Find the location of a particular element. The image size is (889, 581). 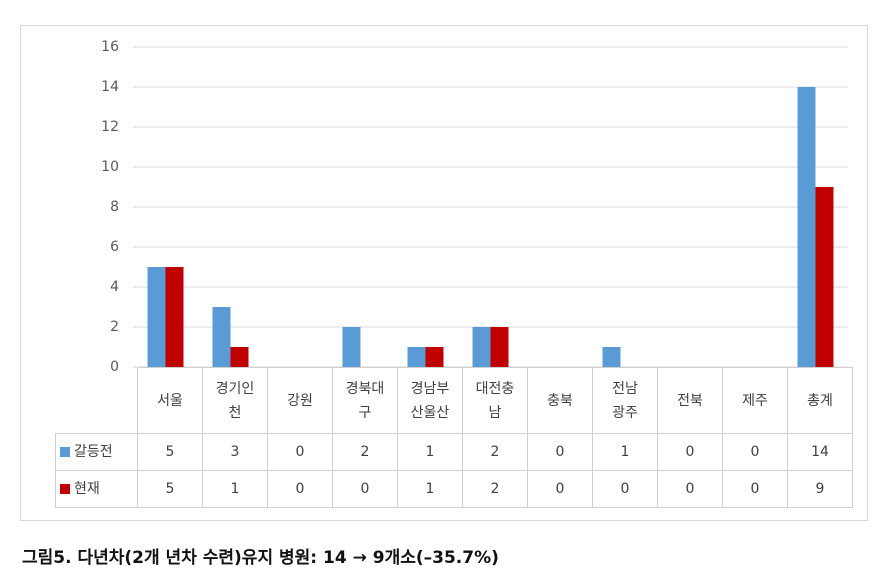

table-value: 9 is located at coordinates (820, 489).